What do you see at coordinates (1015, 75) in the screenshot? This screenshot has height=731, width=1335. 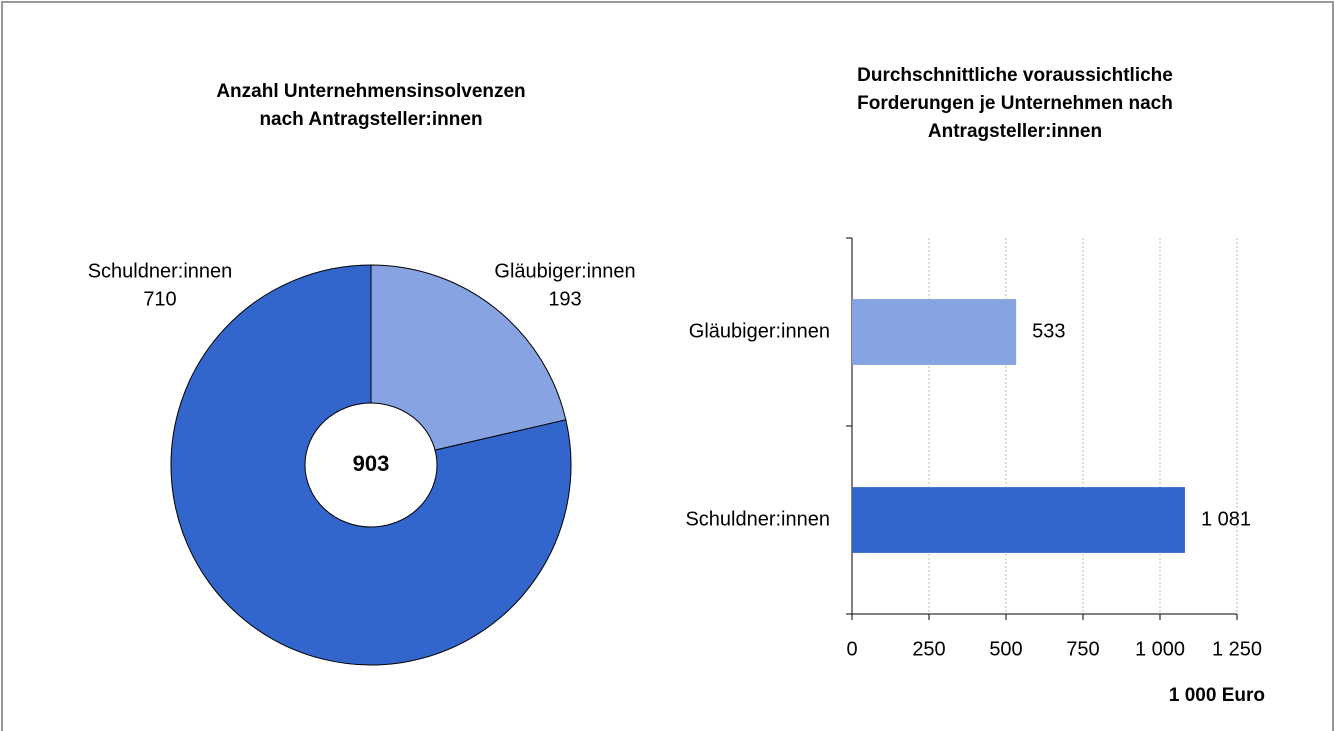 I see `chart-title: Durchschnittliche voraussichtliche` at bounding box center [1015, 75].